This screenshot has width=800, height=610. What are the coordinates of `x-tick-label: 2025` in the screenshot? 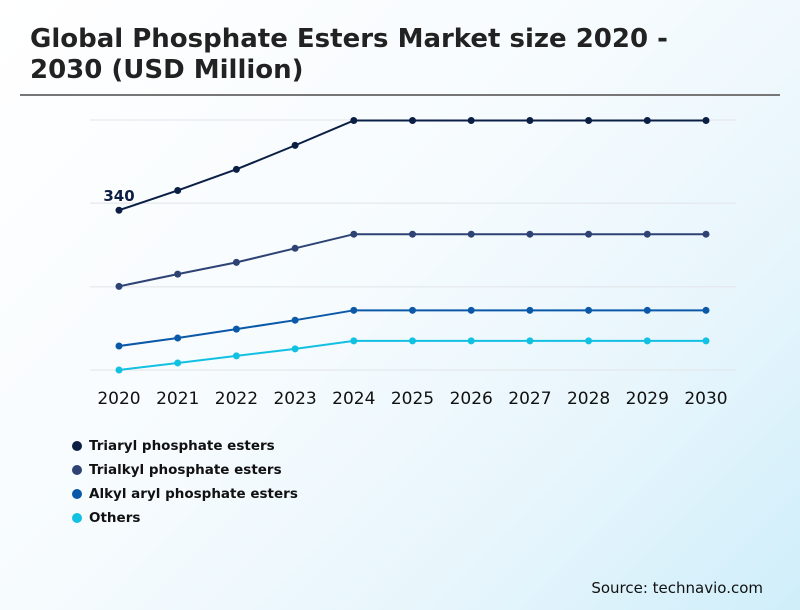 It's located at (412, 399).